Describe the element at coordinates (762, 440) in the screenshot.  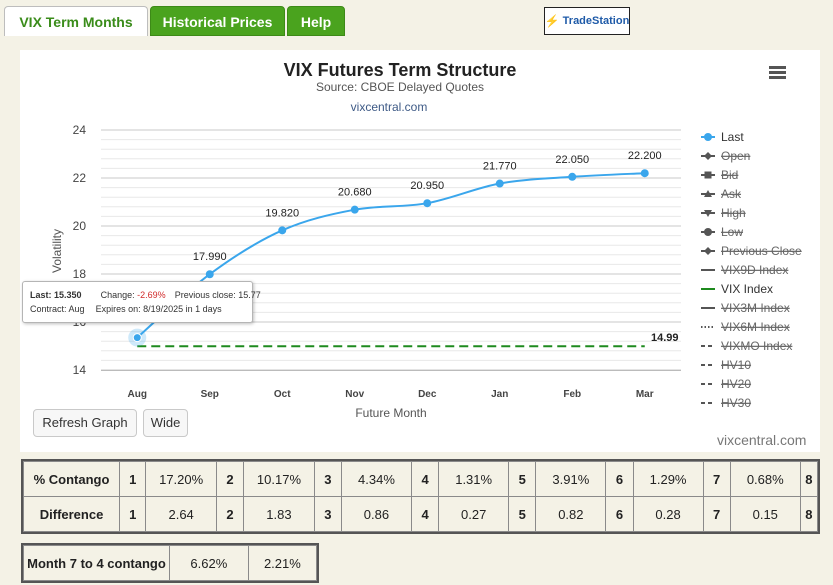
I see `chart-credit: vixcentral.com` at that location.